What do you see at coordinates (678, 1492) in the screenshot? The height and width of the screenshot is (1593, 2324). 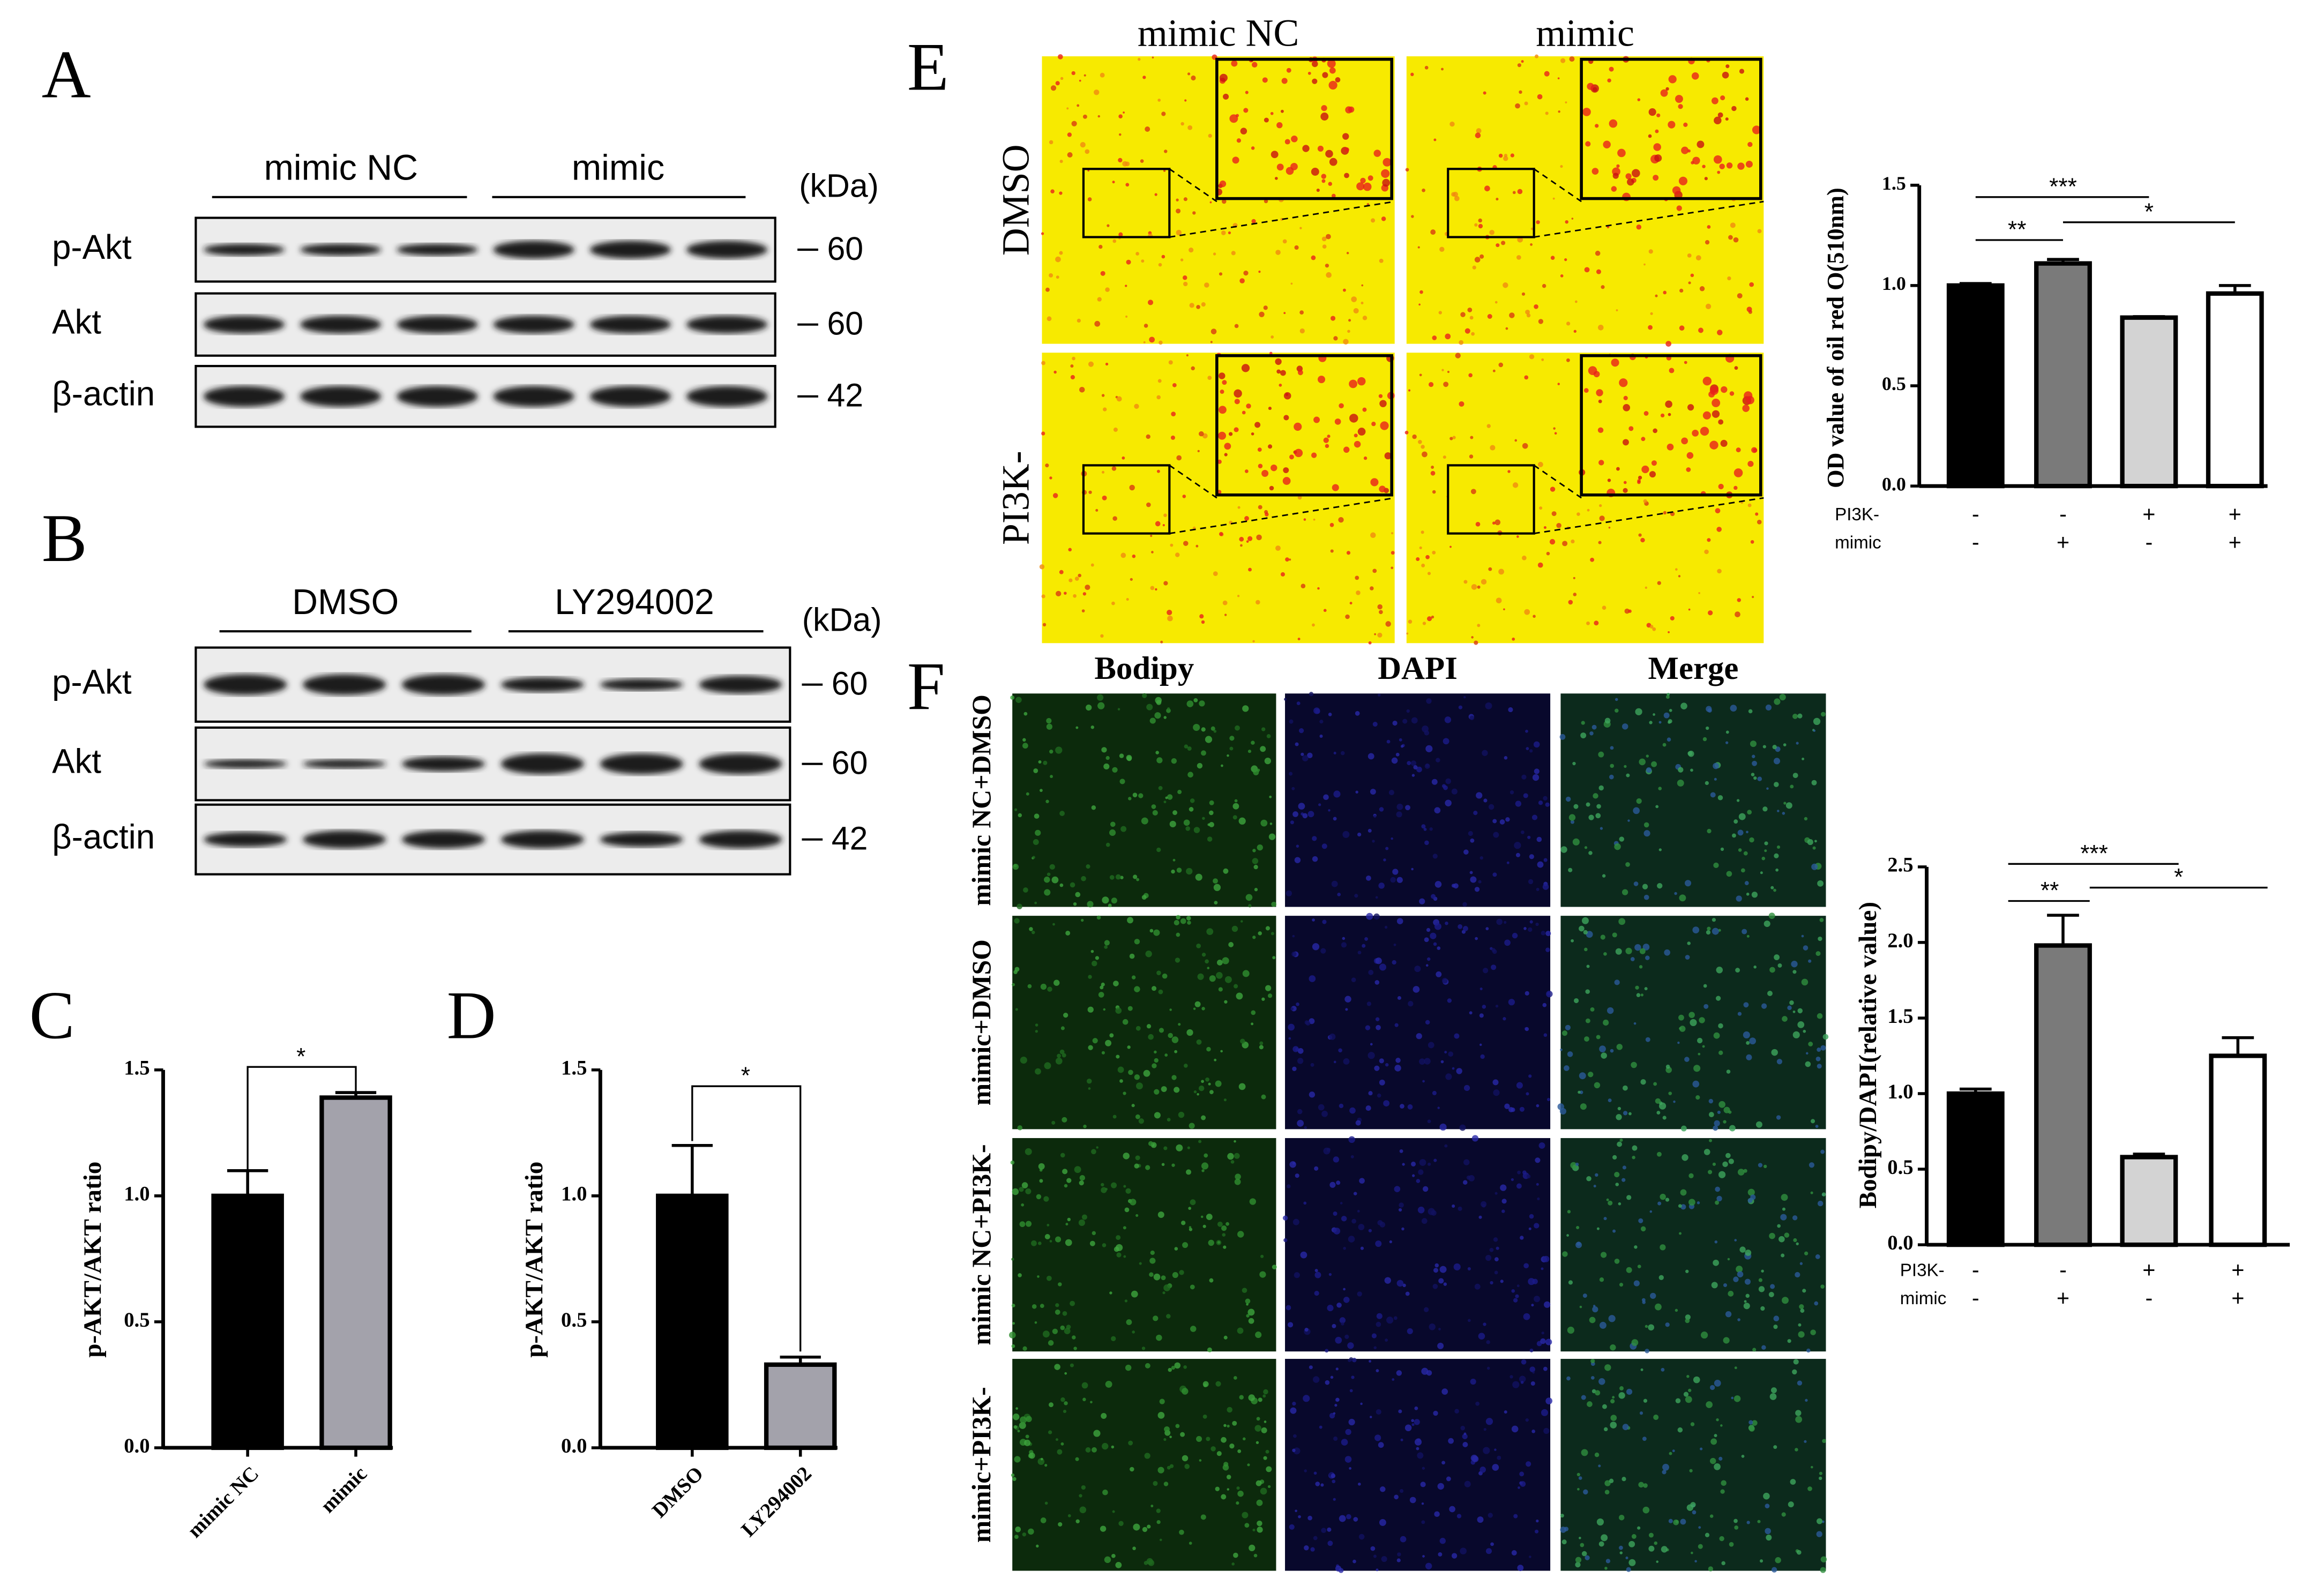 I see `x-tick-label: DMSO` at bounding box center [678, 1492].